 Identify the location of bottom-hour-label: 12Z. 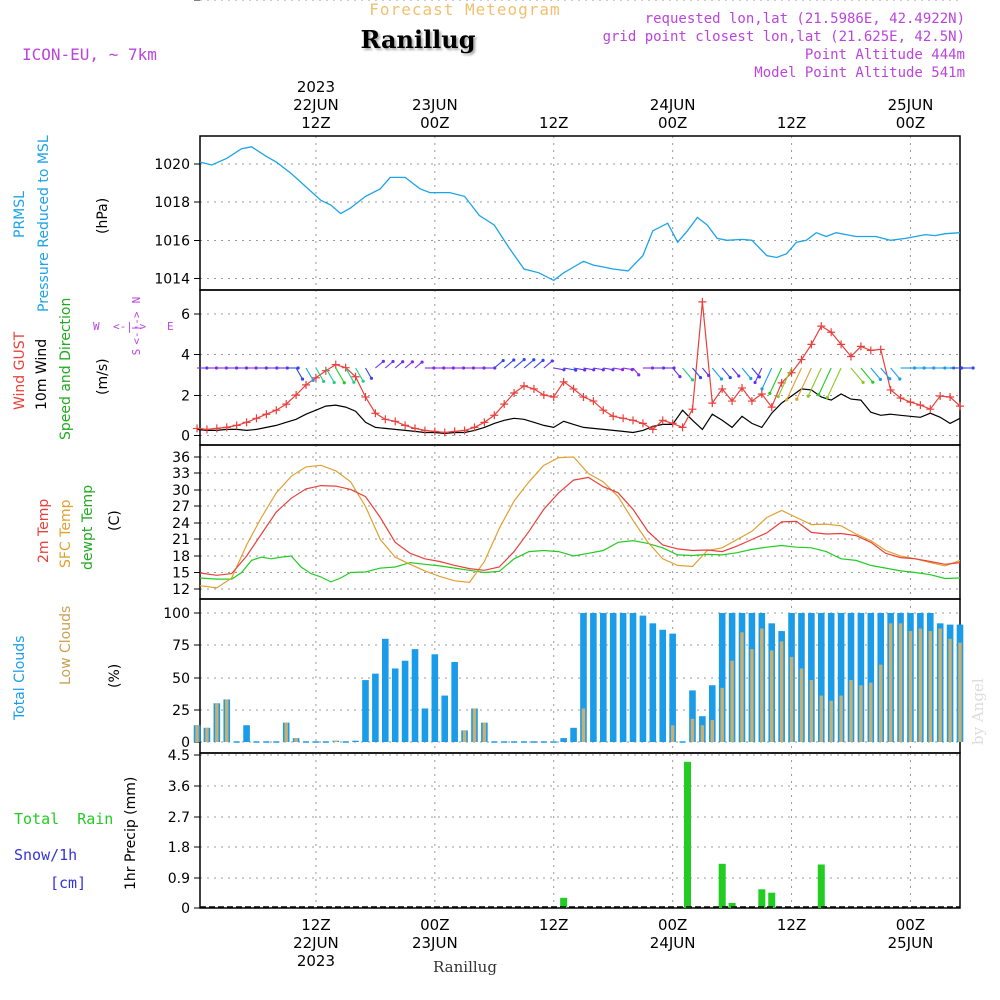
(791, 925).